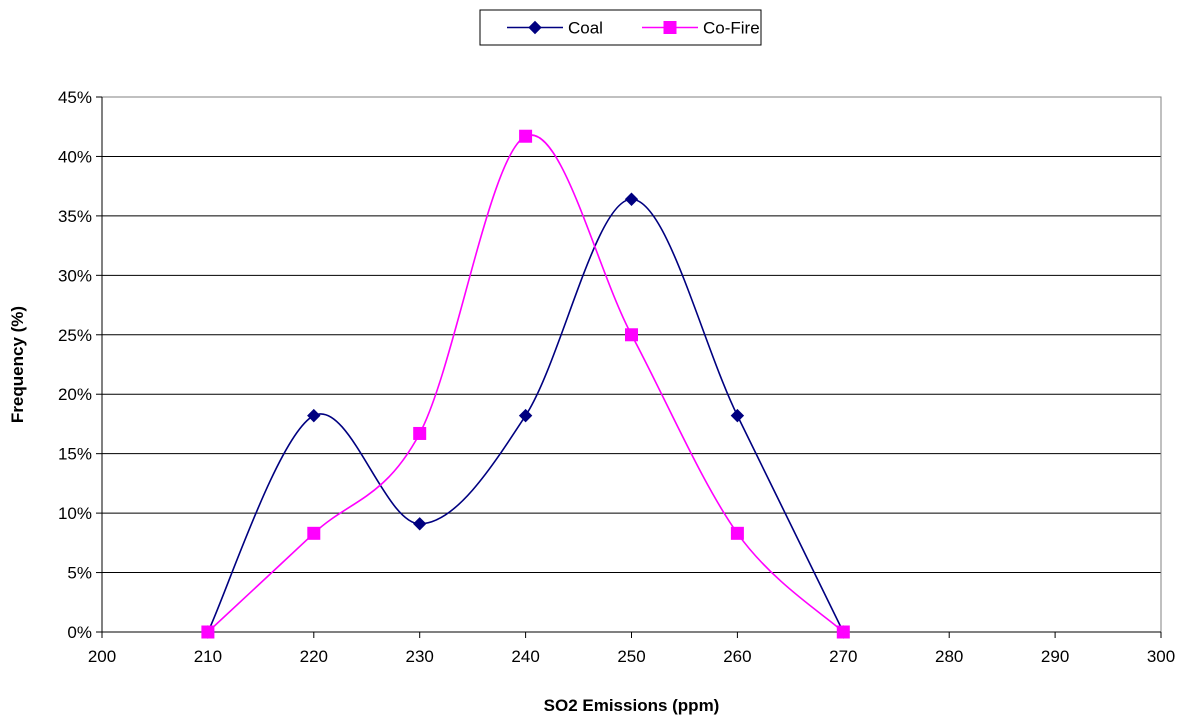 Image resolution: width=1186 pixels, height=724 pixels. What do you see at coordinates (102, 656) in the screenshot?
I see `x-tick-label: 200` at bounding box center [102, 656].